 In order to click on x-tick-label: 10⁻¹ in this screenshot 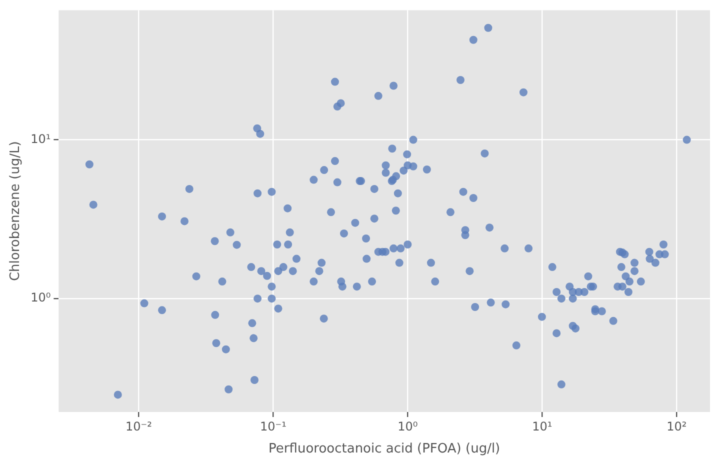, I will do `click(273, 426)`.